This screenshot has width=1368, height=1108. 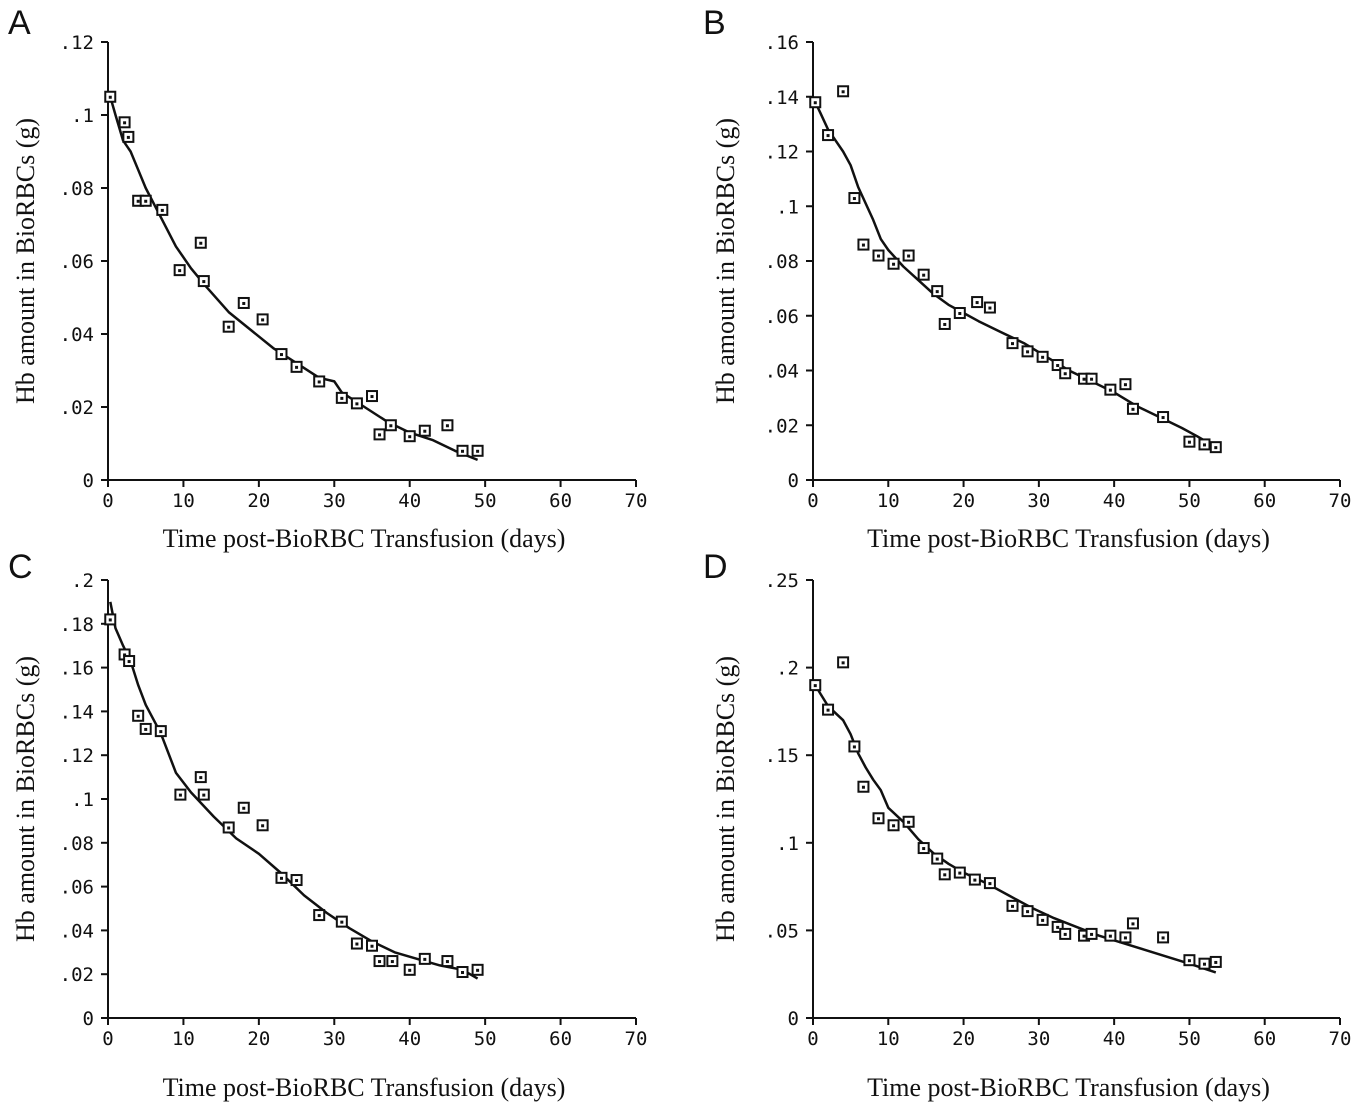 What do you see at coordinates (77, 669) in the screenshot?
I see `y-tick-label: .16` at bounding box center [77, 669].